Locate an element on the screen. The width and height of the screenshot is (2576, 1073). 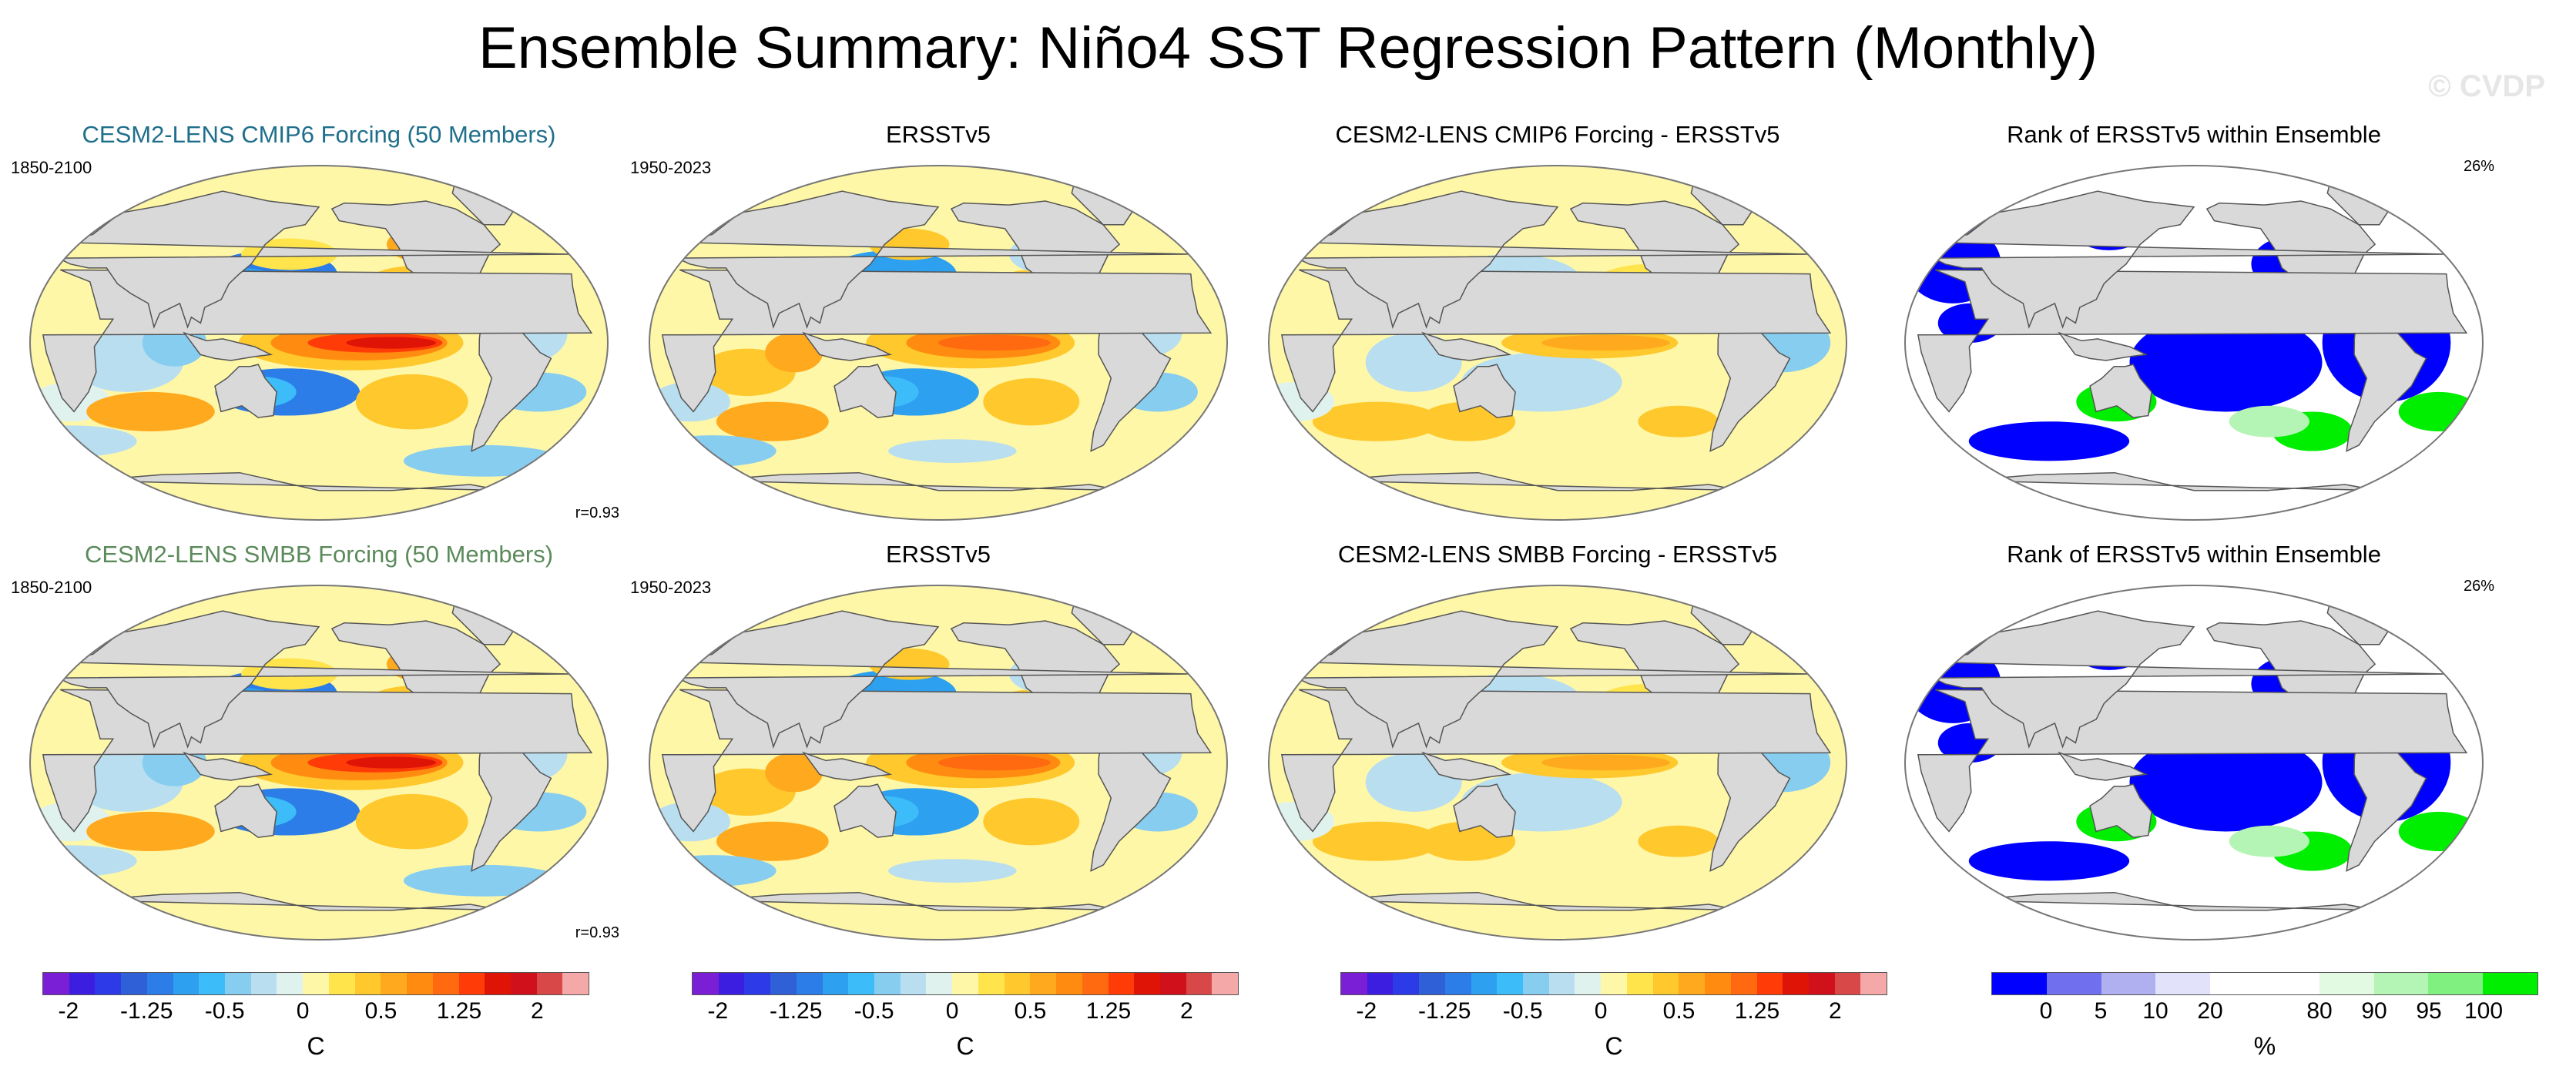
map-panel-p12: ERSSTv5 1950-2023 is located at coordinates (938, 327).